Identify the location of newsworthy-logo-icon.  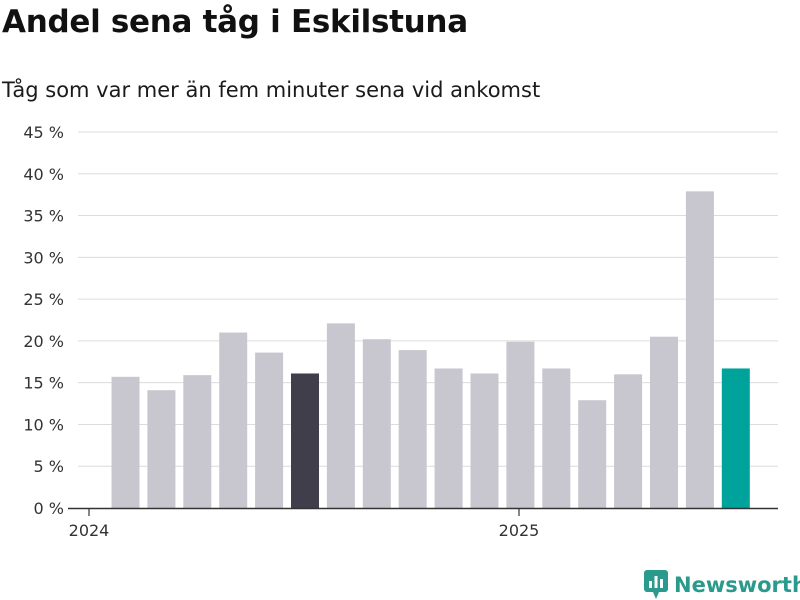
(656, 584).